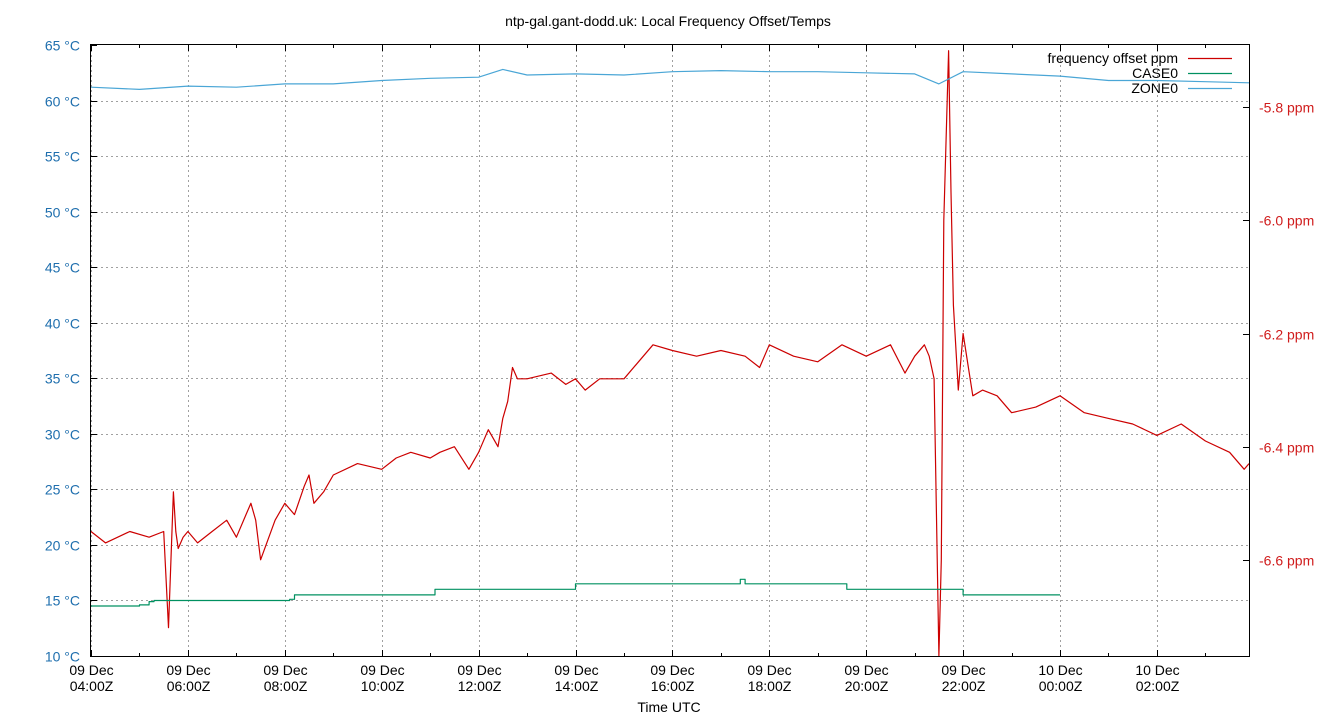 The height and width of the screenshot is (720, 1340). Describe the element at coordinates (668, 707) in the screenshot. I see `x-axis-label: Time UTC` at that location.